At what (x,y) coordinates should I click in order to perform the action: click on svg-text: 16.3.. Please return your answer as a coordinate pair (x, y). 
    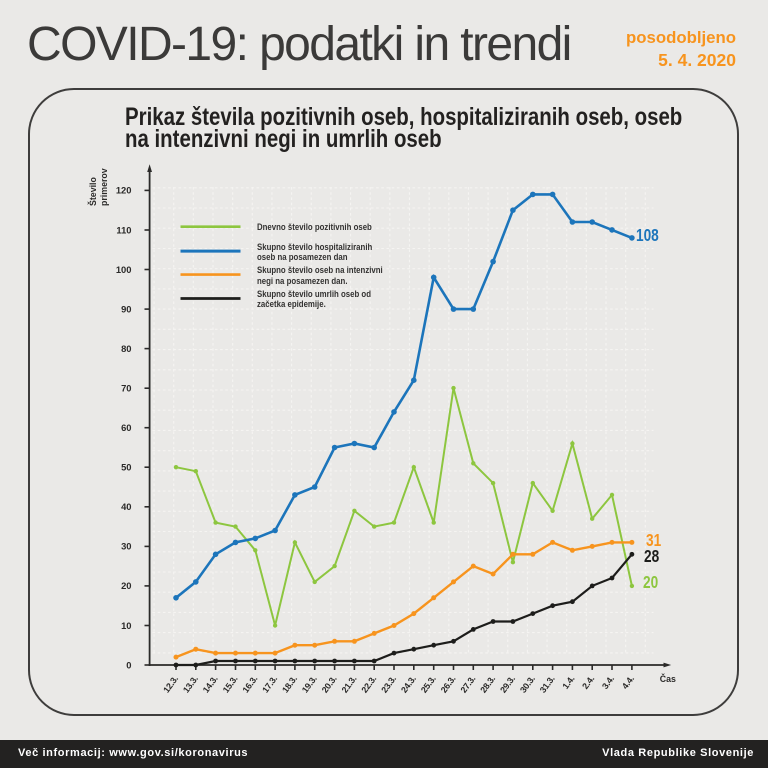
    Looking at the image, I should click on (249, 684).